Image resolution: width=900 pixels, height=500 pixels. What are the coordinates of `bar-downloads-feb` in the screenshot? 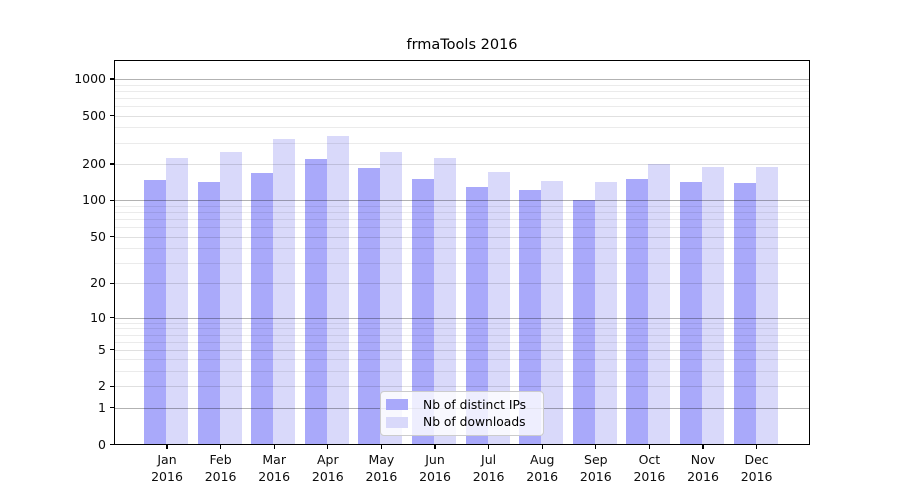 It's located at (230, 298).